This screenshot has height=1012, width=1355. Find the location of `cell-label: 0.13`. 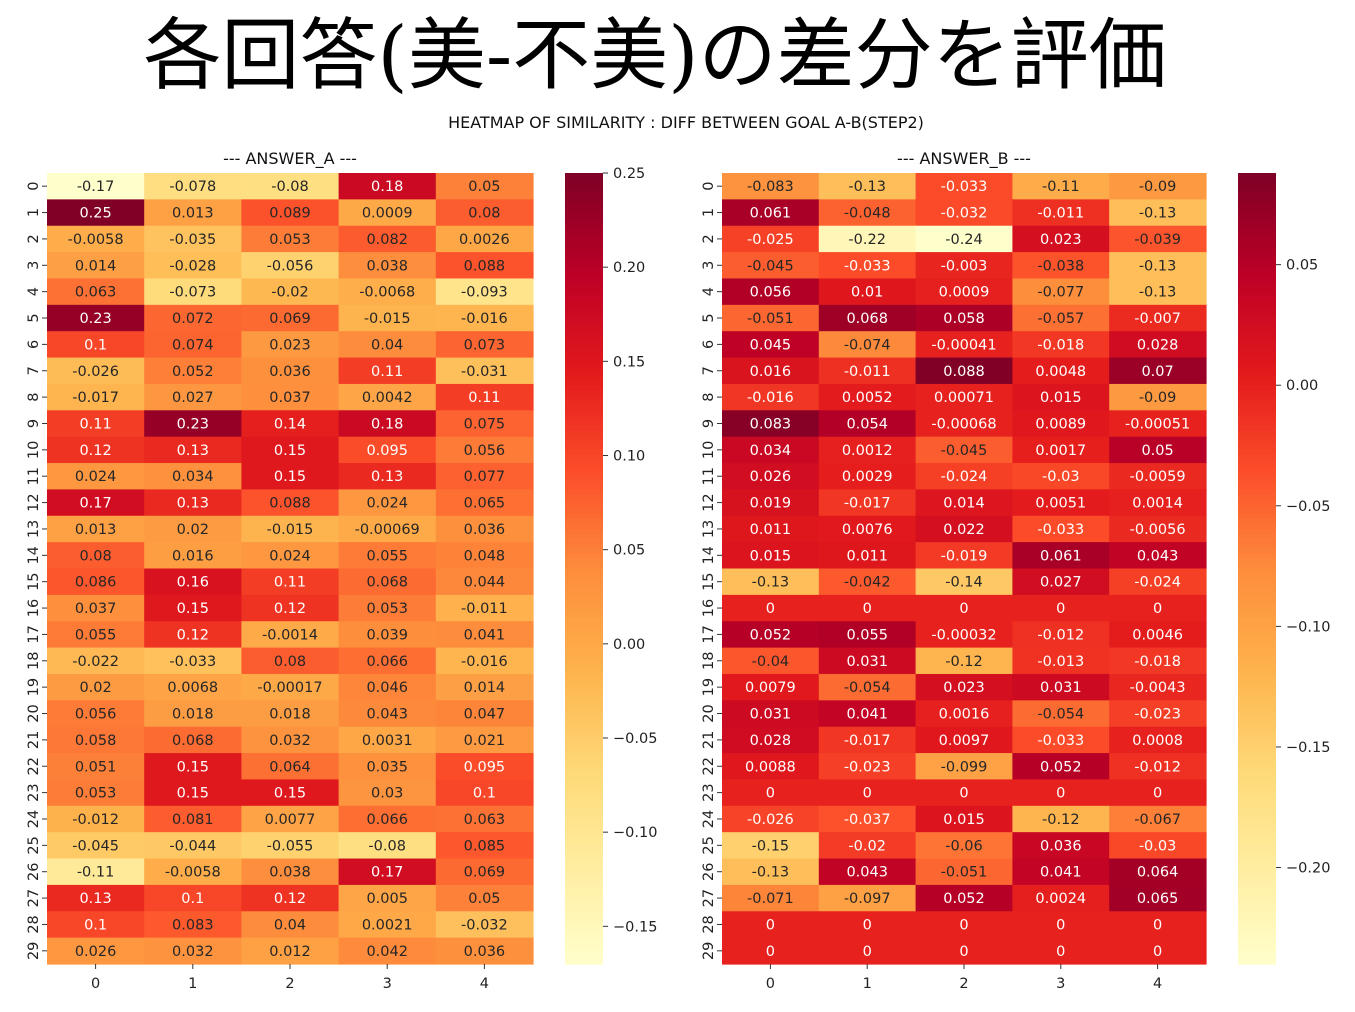

cell-label: 0.13 is located at coordinates (193, 451).